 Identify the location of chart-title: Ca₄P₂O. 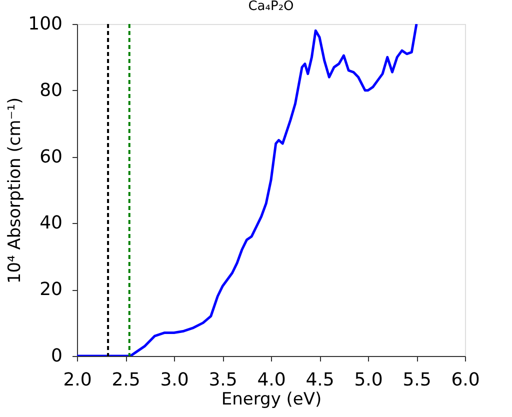
(271, 7).